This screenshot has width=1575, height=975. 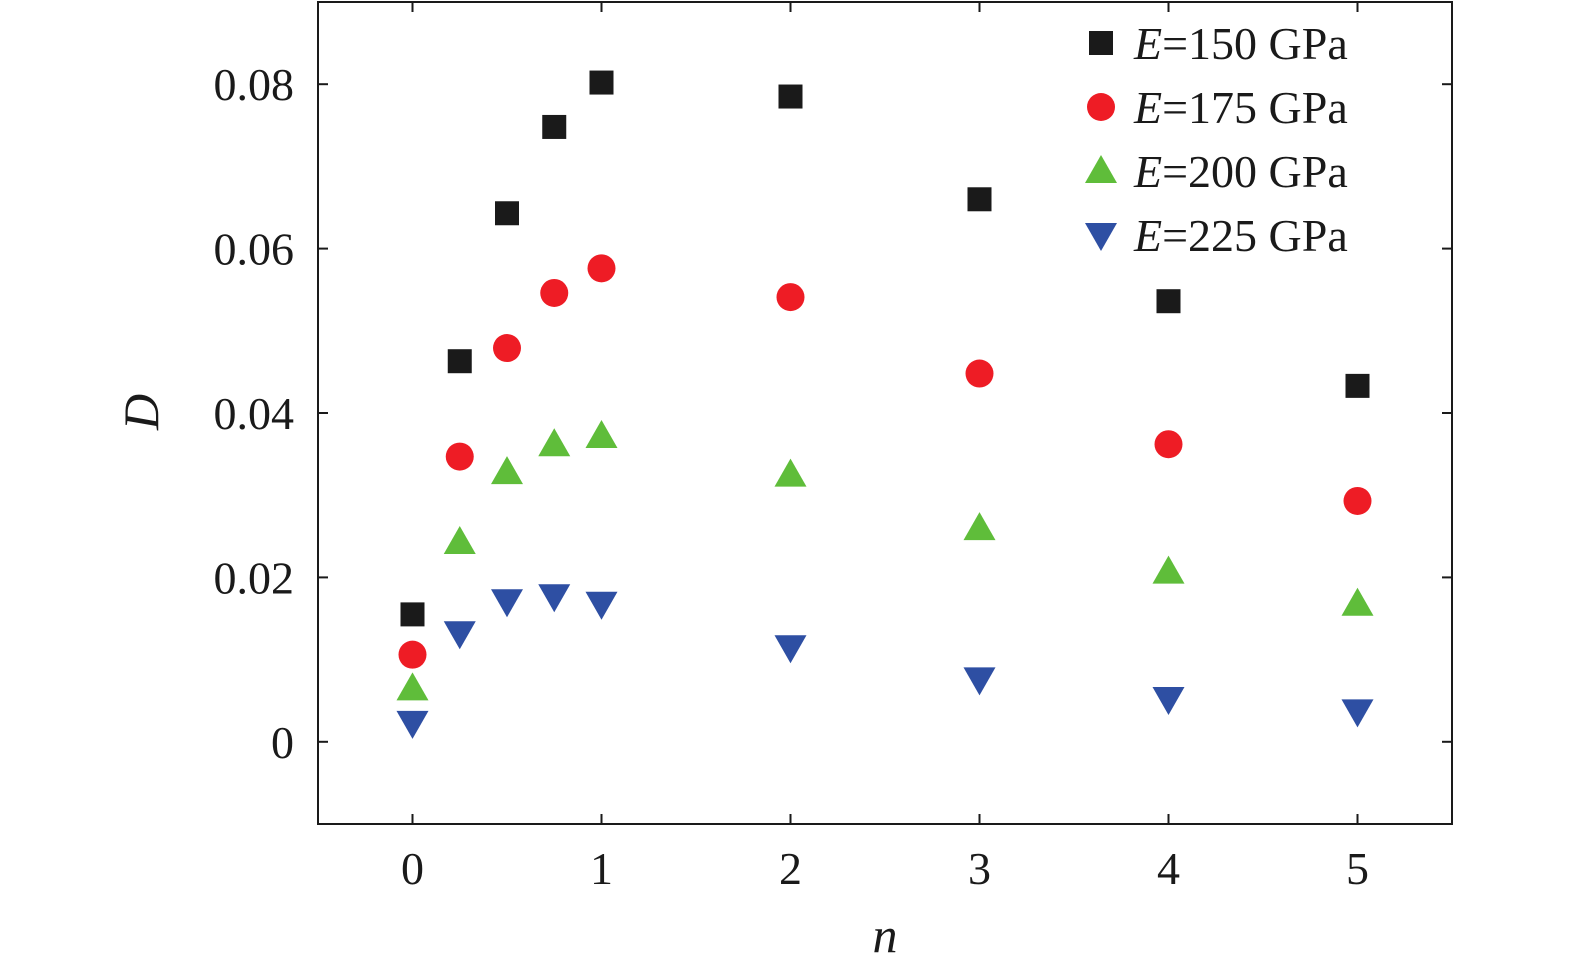 I want to click on legend-item: E=175 GPa, so click(x=1217, y=107).